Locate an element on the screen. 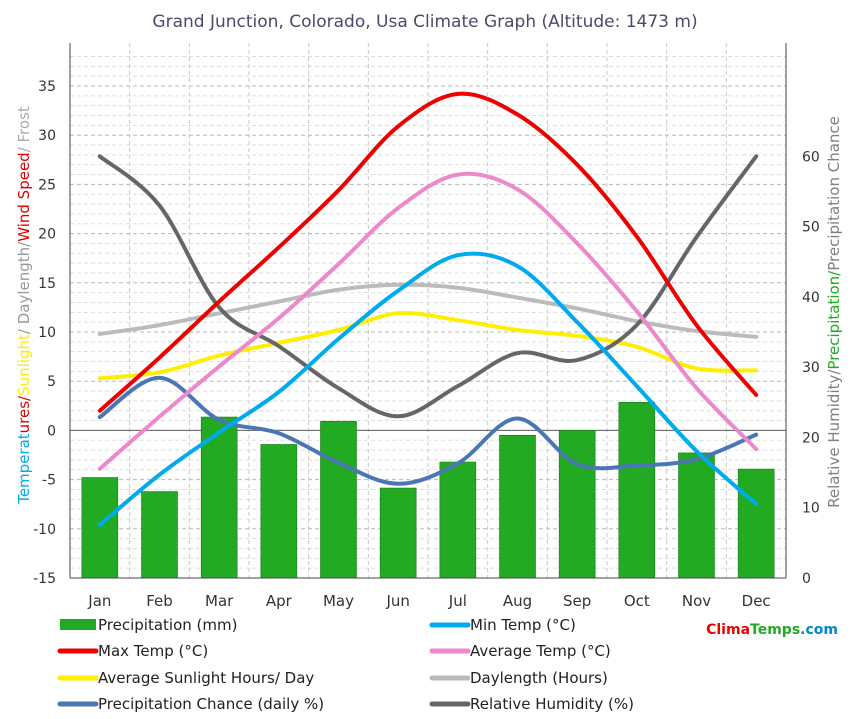 This screenshot has width=851, height=719. month-label: Feb is located at coordinates (159, 601).